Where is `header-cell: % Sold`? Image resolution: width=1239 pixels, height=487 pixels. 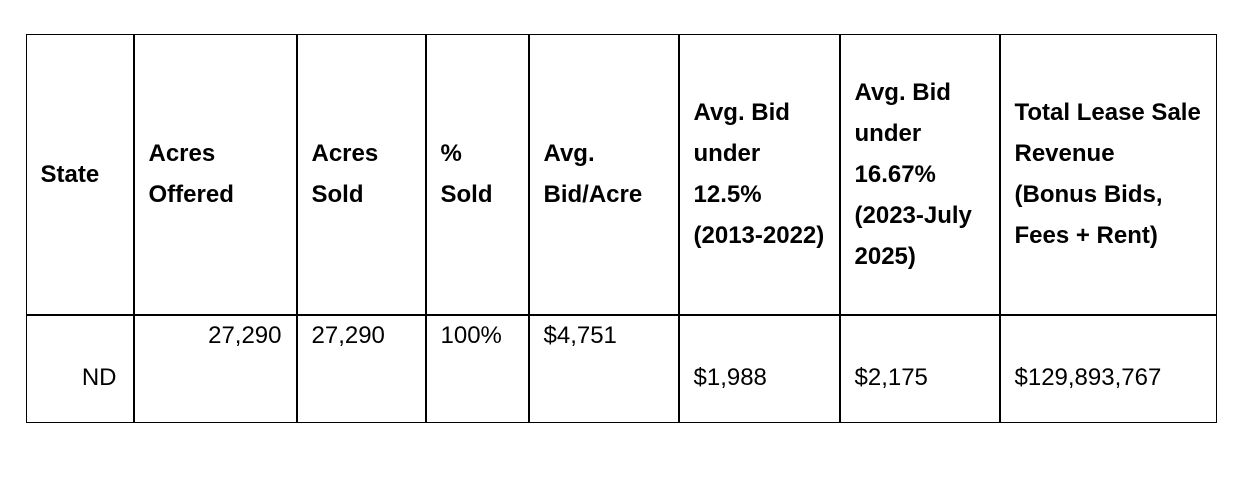
header-cell: % Sold is located at coordinates (477, 174).